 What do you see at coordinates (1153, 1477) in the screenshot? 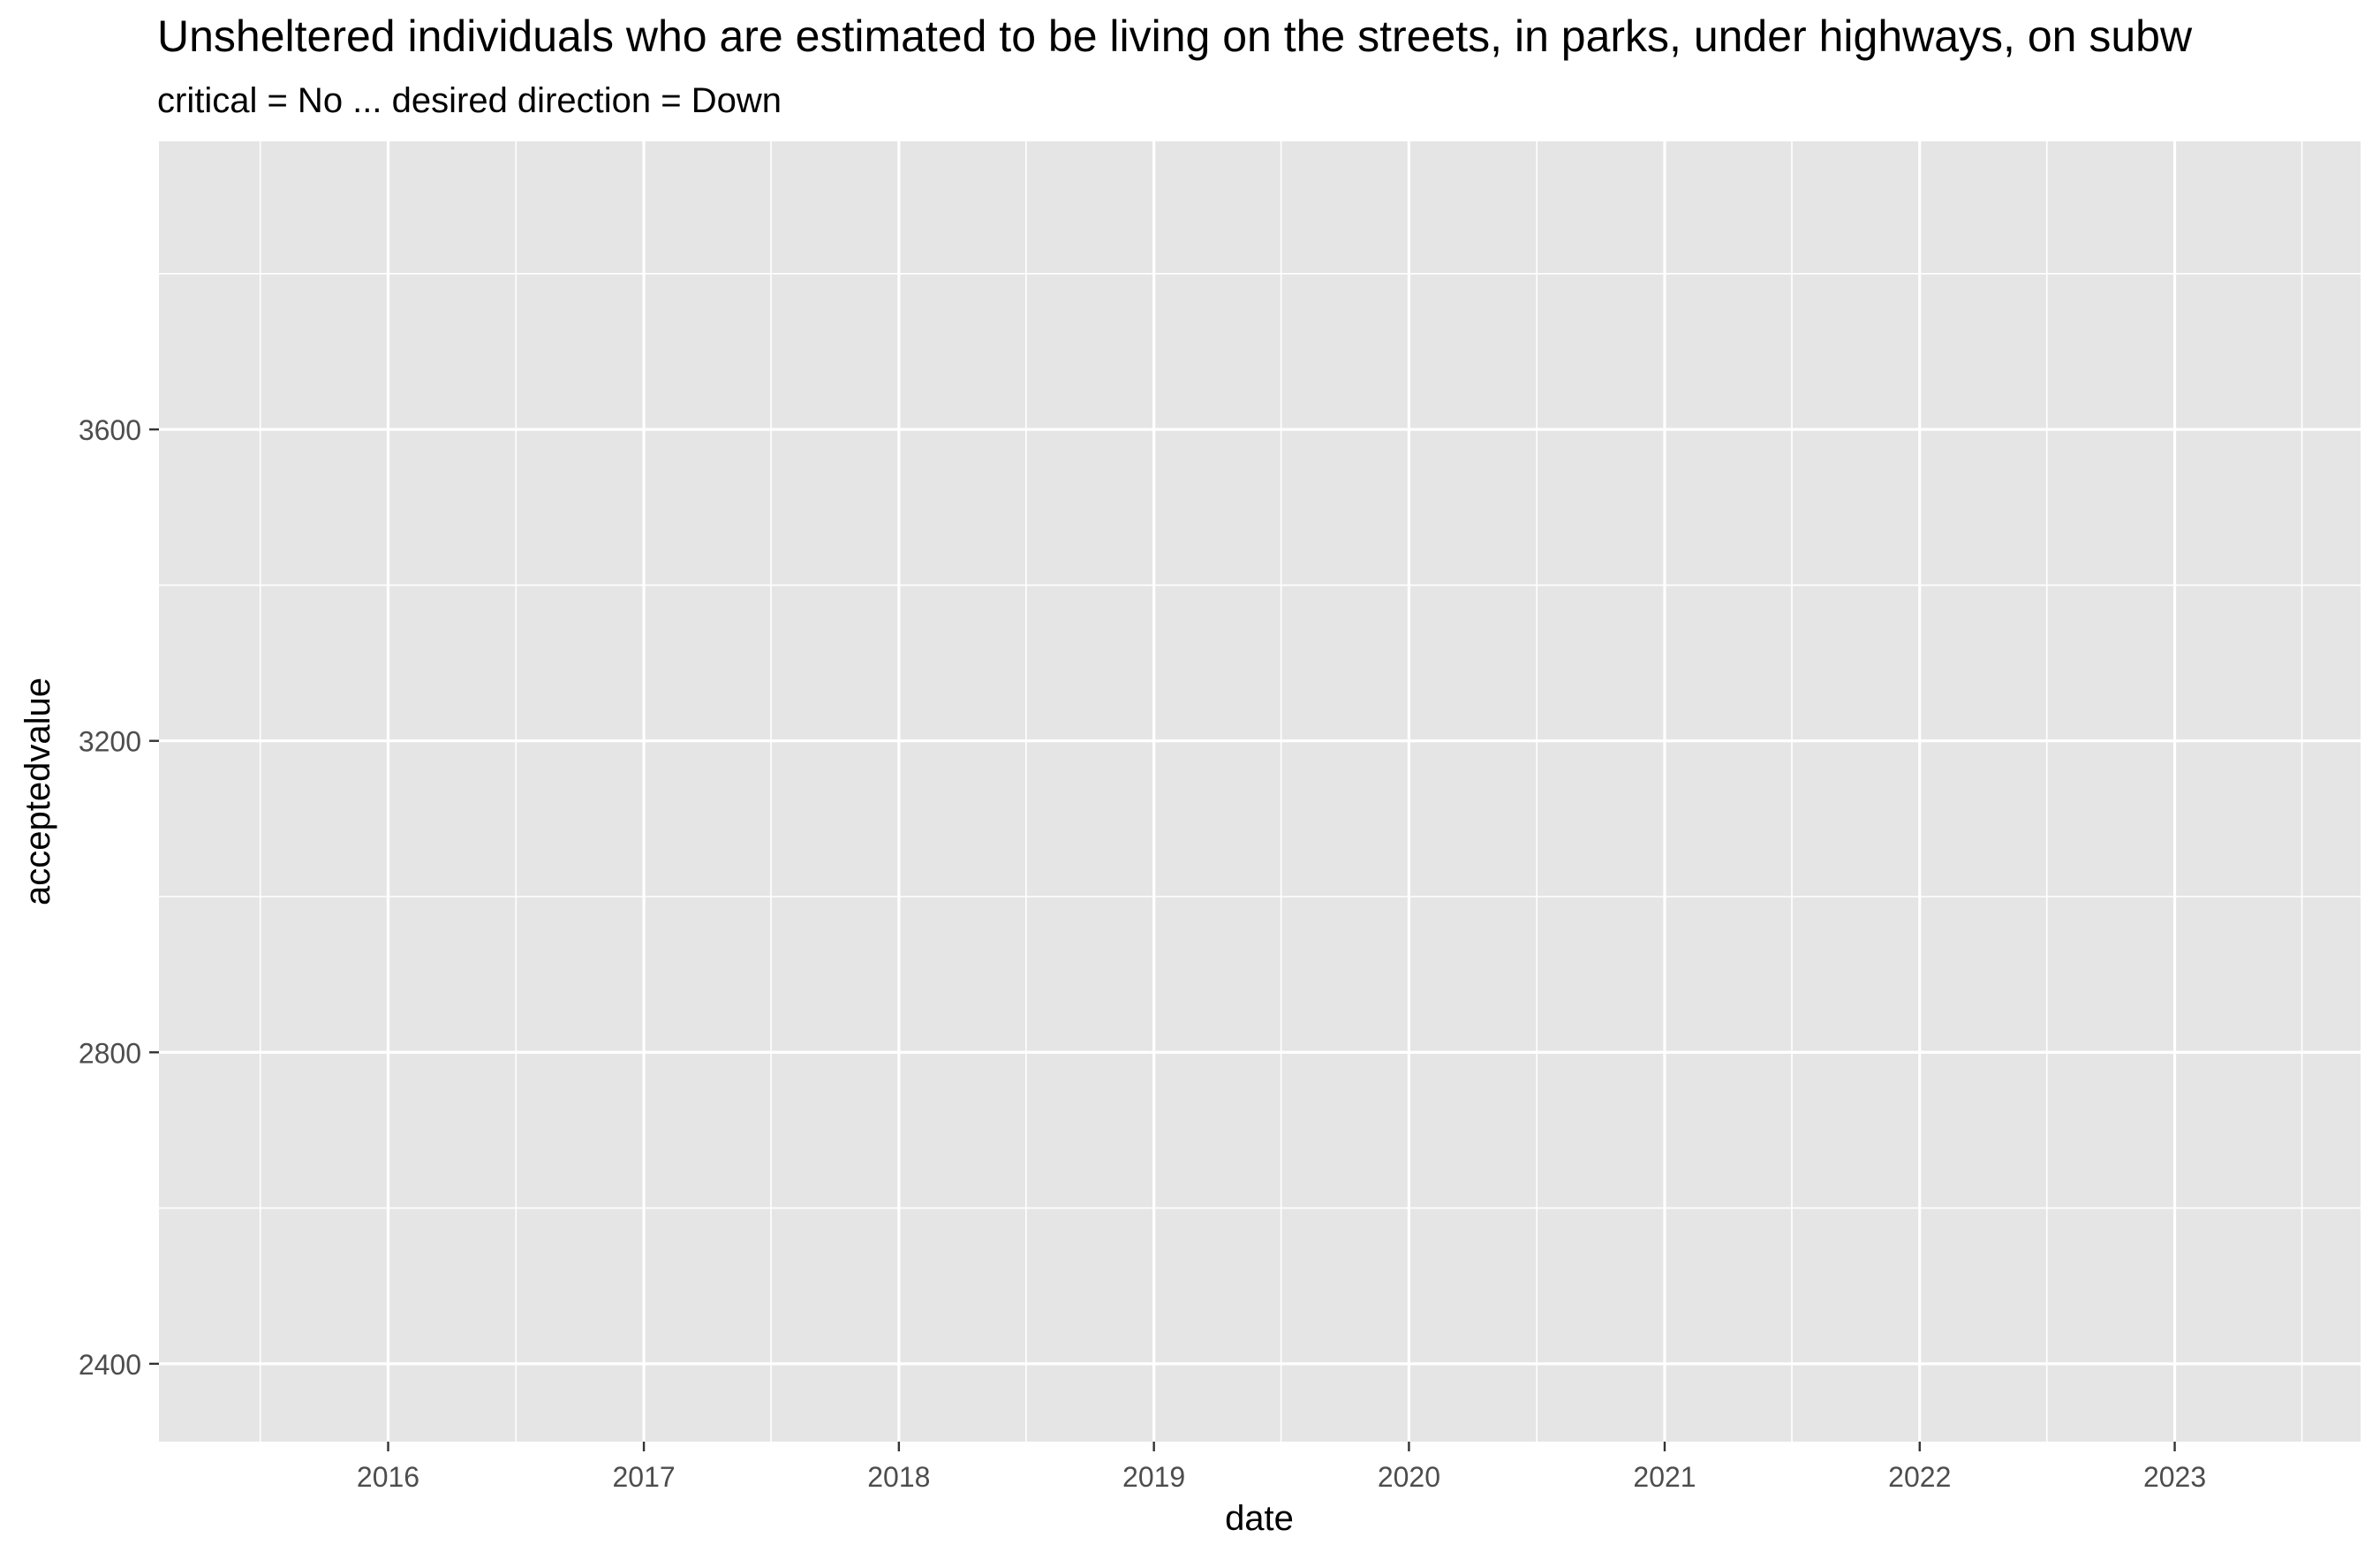
I see `x-tick-label: 2019` at bounding box center [1153, 1477].